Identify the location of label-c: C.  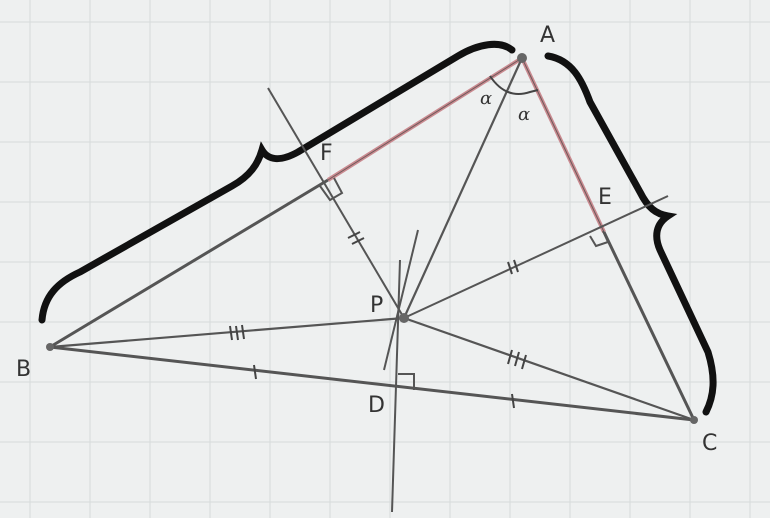
(709, 443).